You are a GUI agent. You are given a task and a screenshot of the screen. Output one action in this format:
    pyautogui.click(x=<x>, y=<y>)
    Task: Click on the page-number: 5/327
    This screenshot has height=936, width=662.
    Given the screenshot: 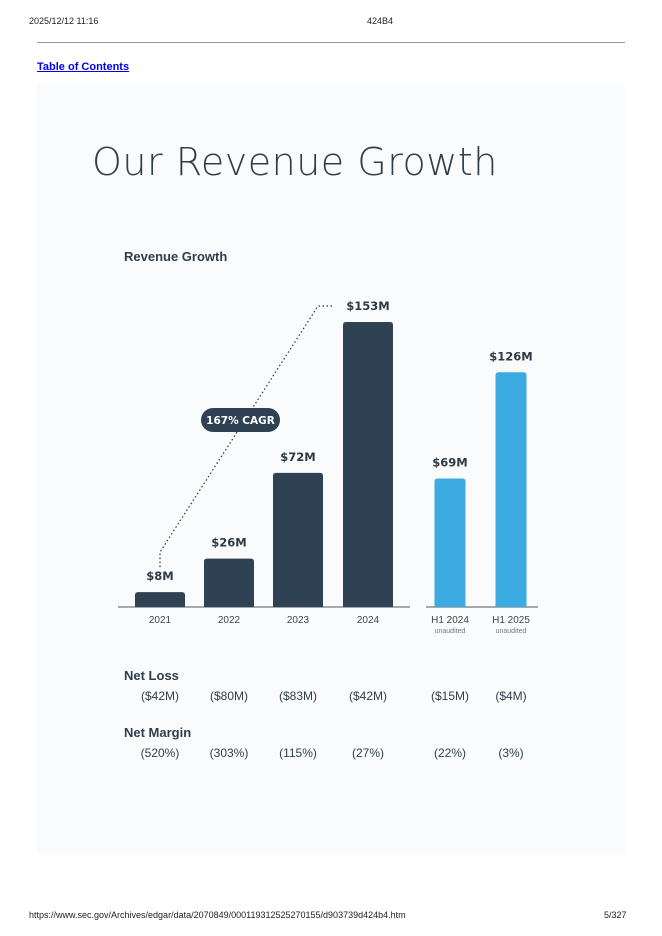 What is the action you would take?
    pyautogui.click(x=615, y=915)
    